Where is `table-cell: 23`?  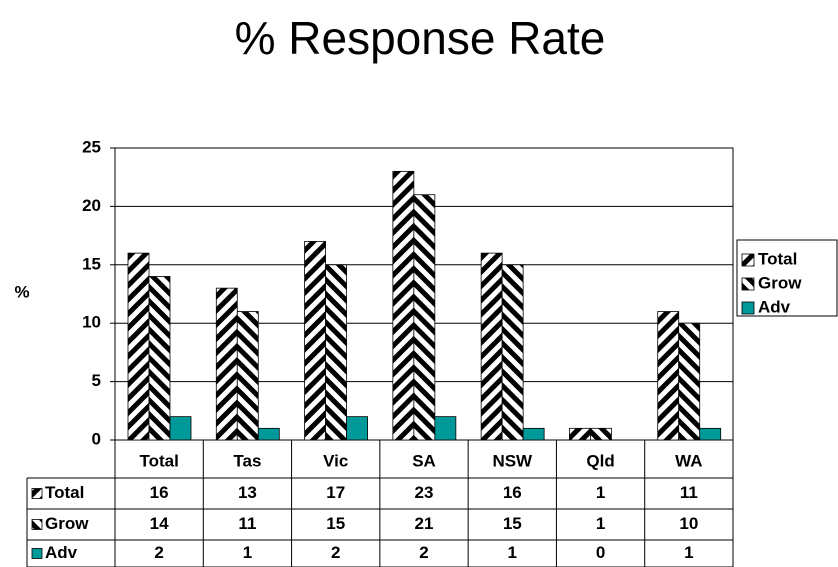 table-cell: 23 is located at coordinates (424, 492).